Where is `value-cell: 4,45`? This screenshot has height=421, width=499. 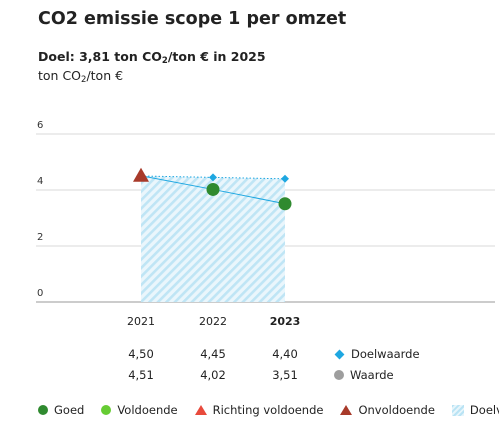
value-cell: 4,45 is located at coordinates (213, 354).